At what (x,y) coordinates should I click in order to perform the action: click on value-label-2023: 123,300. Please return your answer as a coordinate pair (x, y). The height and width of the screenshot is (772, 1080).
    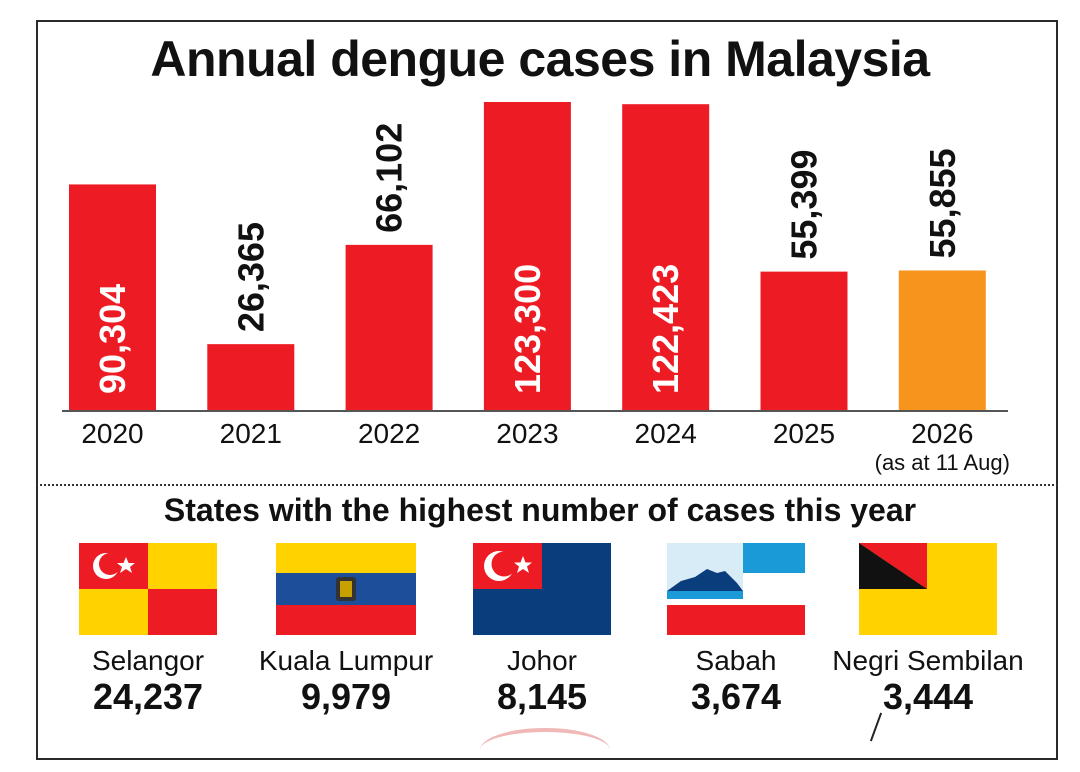
    Looking at the image, I should click on (527, 329).